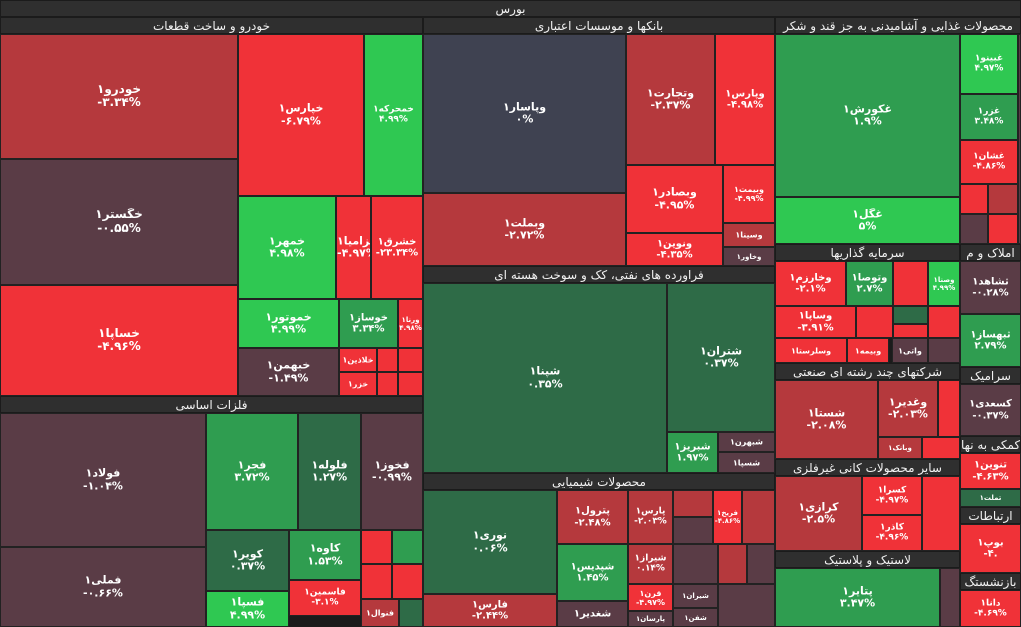 Image resolution: width=1021 pixels, height=627 pixels. I want to click on treemap-tile: خموتور۱ ۴.۹۹%, so click(288, 323).